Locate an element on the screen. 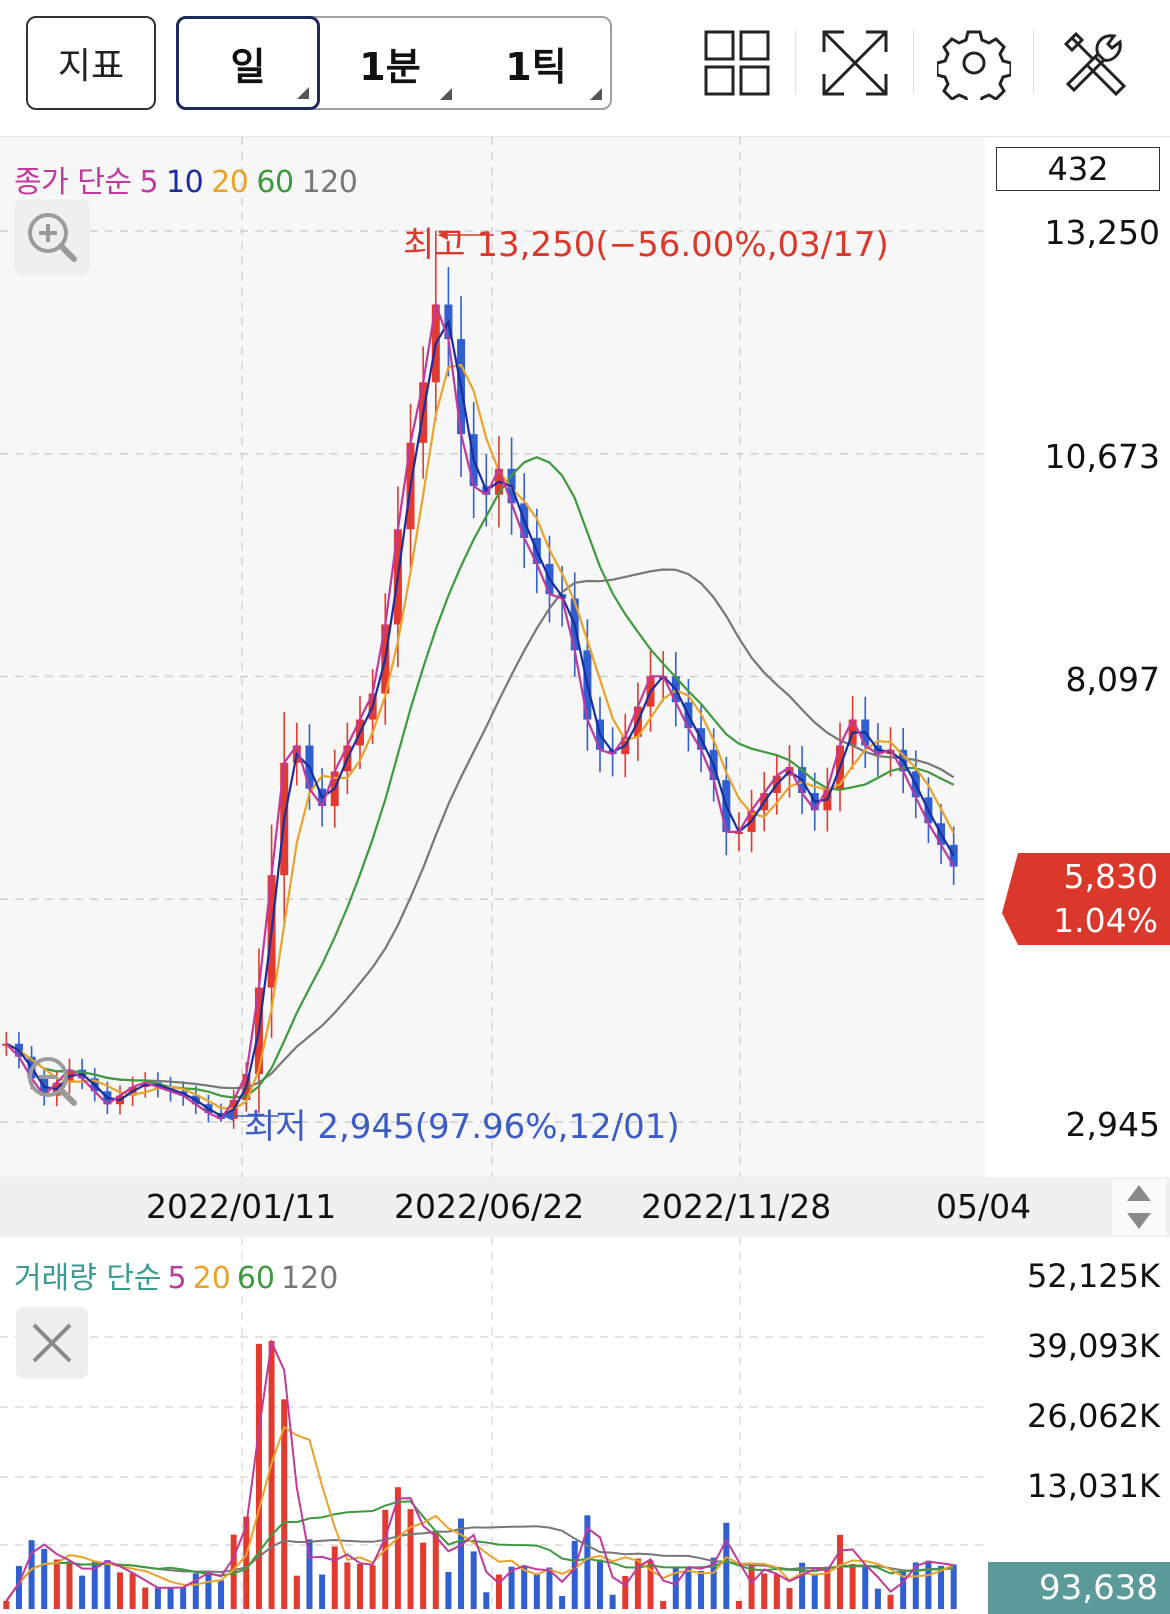 The height and width of the screenshot is (1614, 1170). volume-tick-label: 39,093K is located at coordinates (1093, 1346).